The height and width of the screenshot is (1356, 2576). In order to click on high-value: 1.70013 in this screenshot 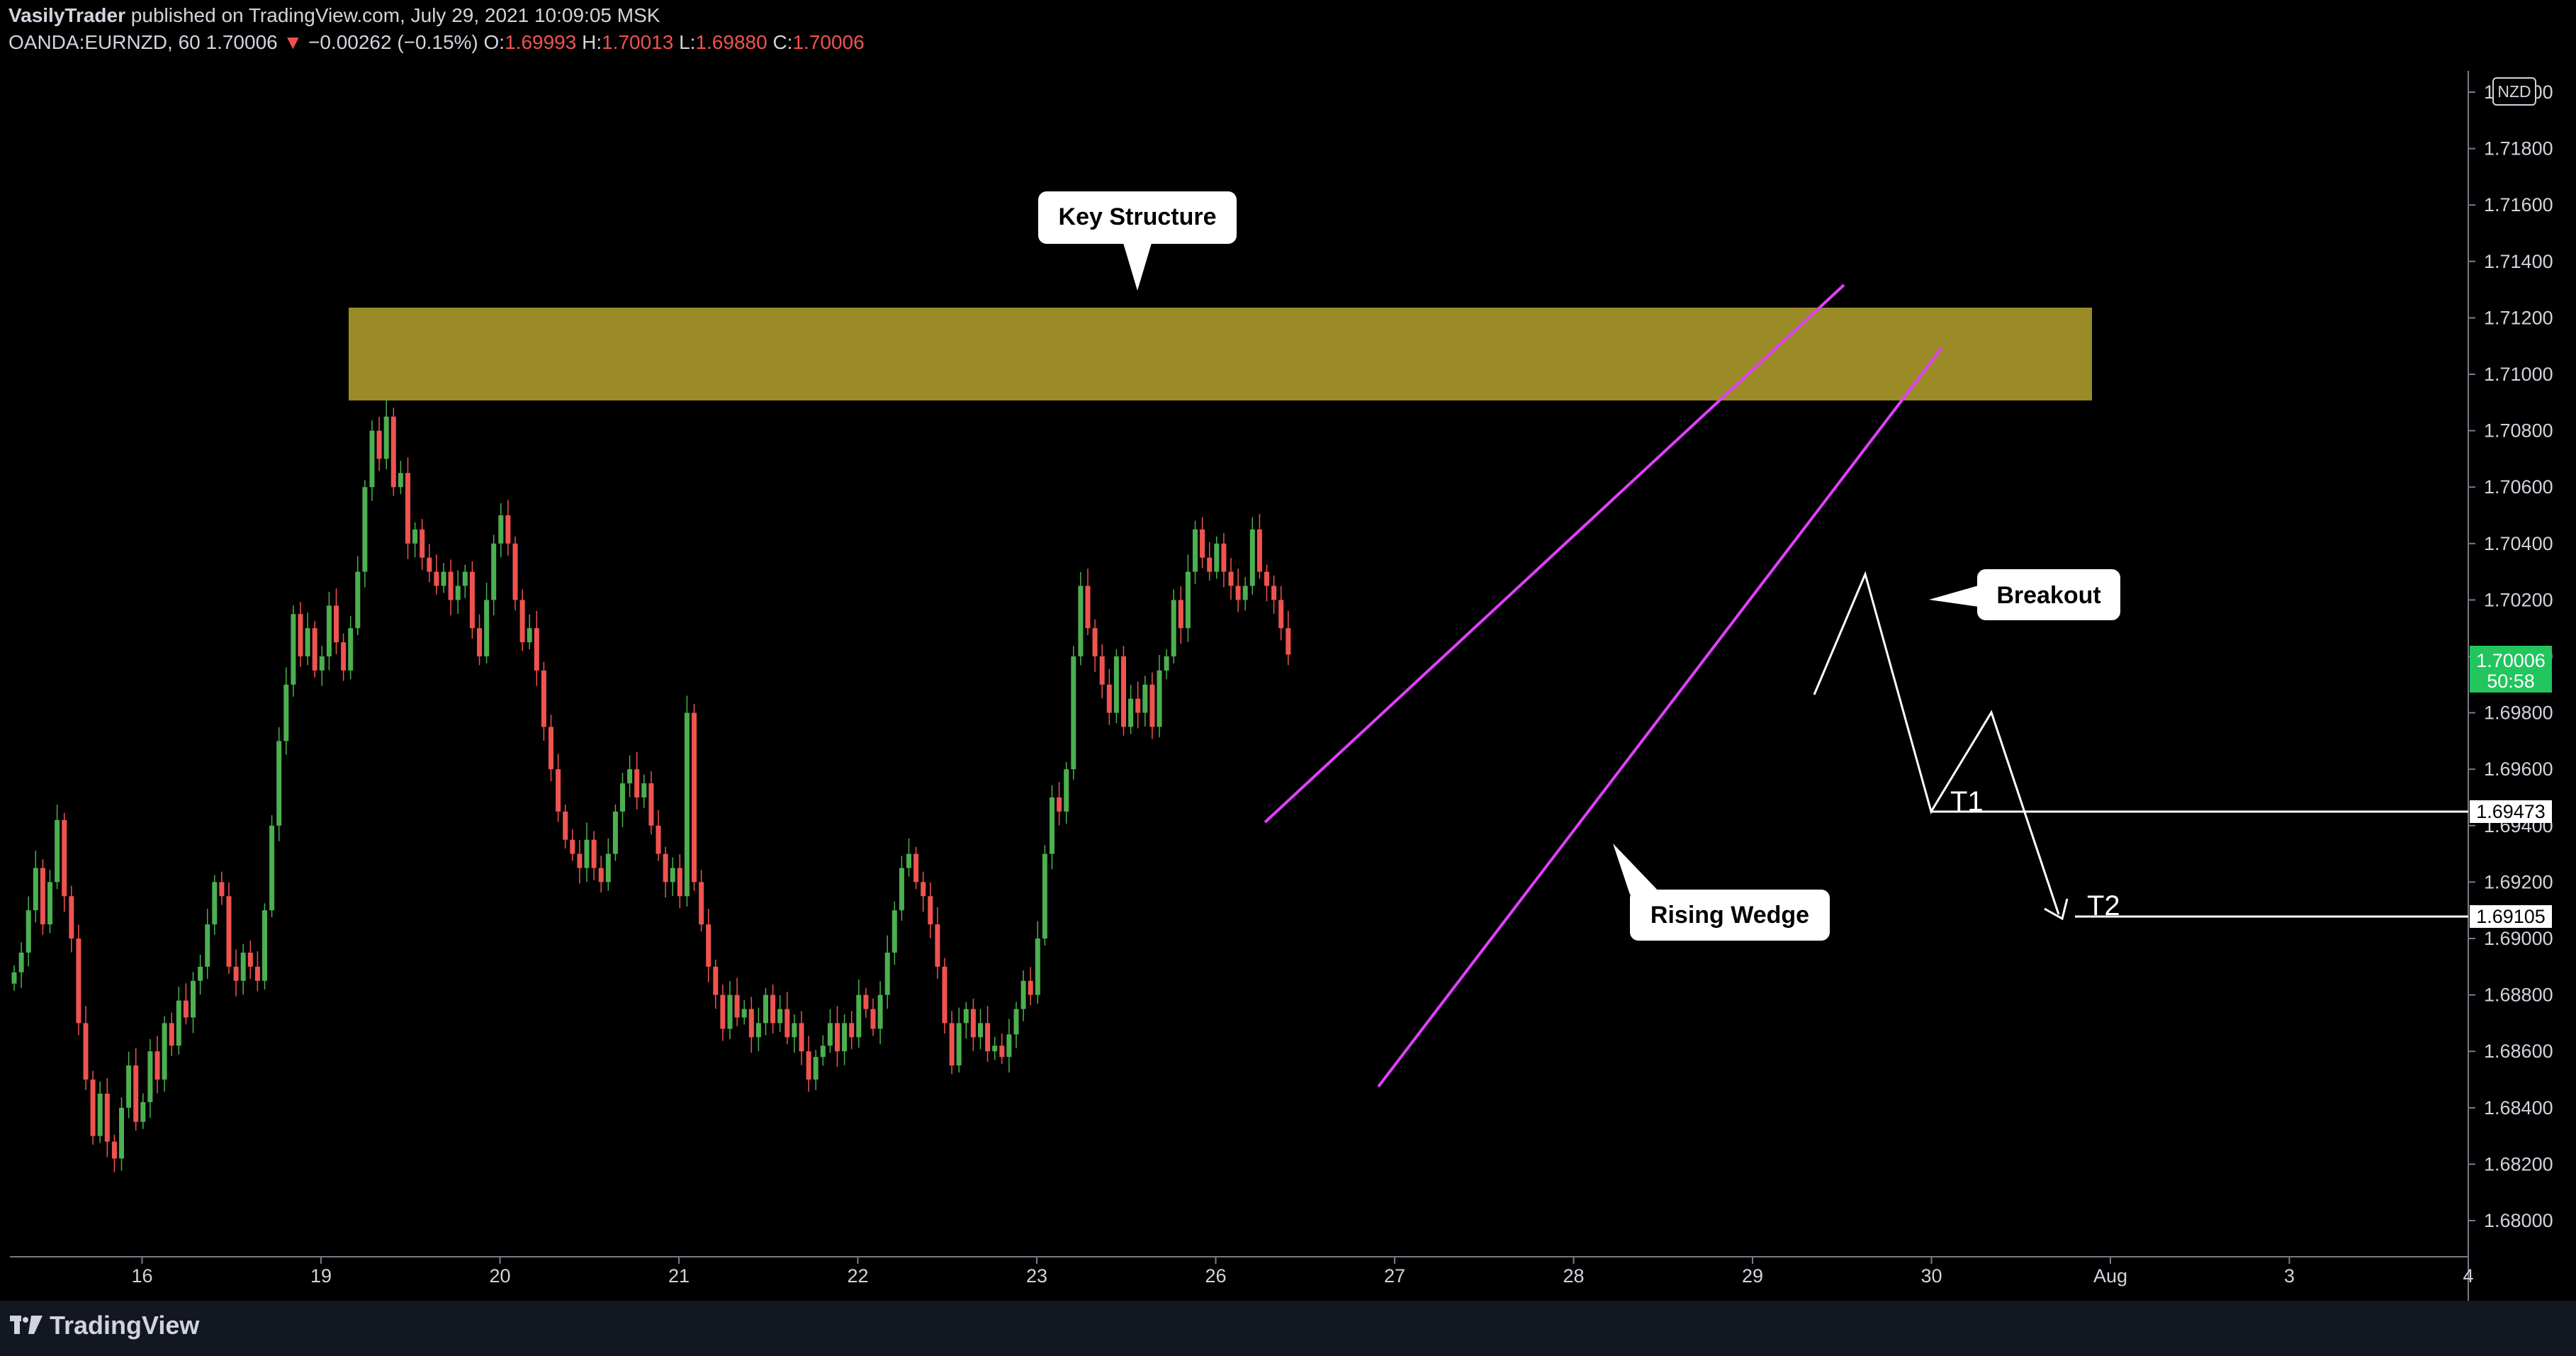, I will do `click(638, 42)`.